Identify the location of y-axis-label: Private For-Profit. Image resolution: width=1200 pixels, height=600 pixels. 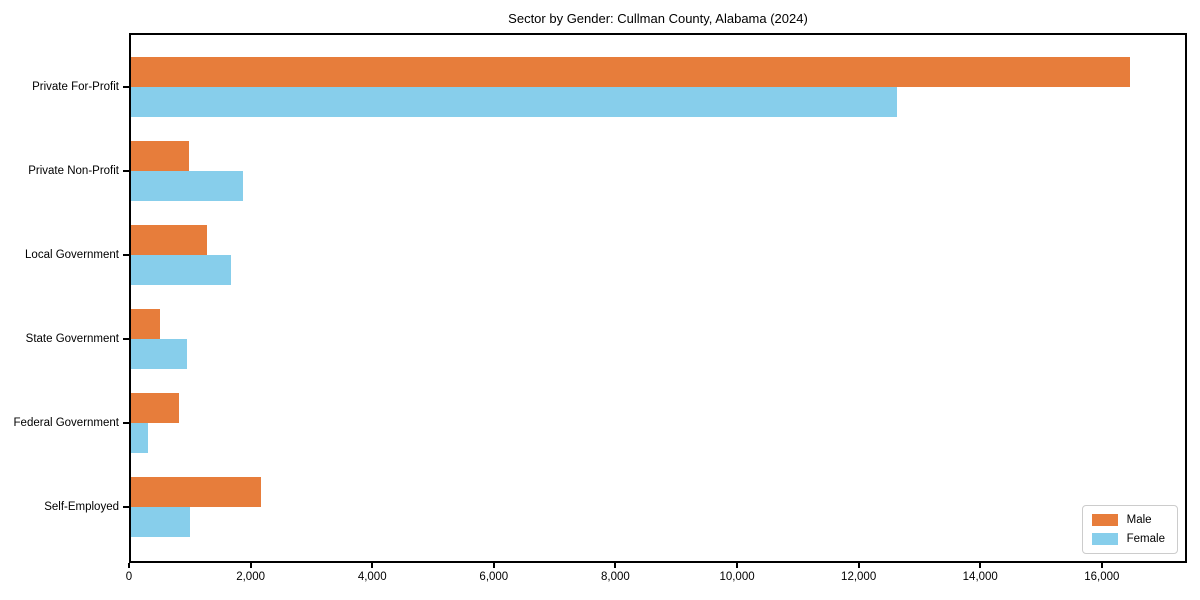
(75, 87).